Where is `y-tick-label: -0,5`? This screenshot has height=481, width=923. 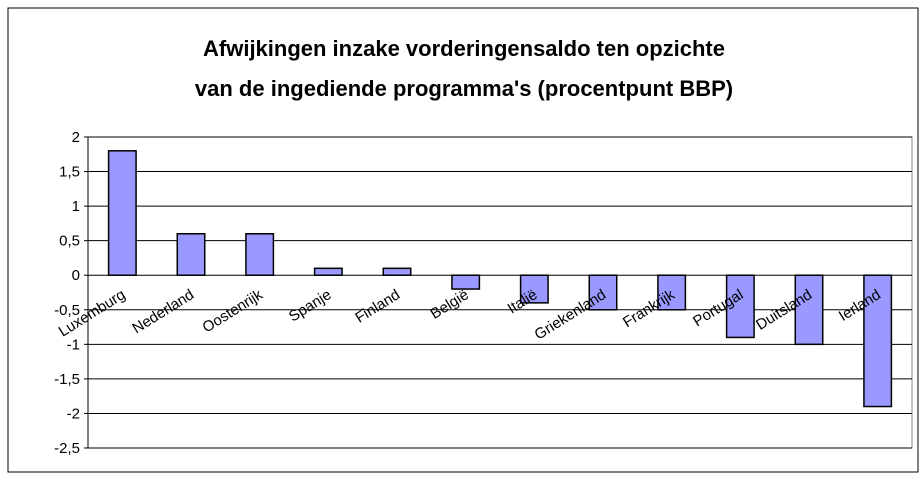
y-tick-label: -0,5 is located at coordinates (67, 310).